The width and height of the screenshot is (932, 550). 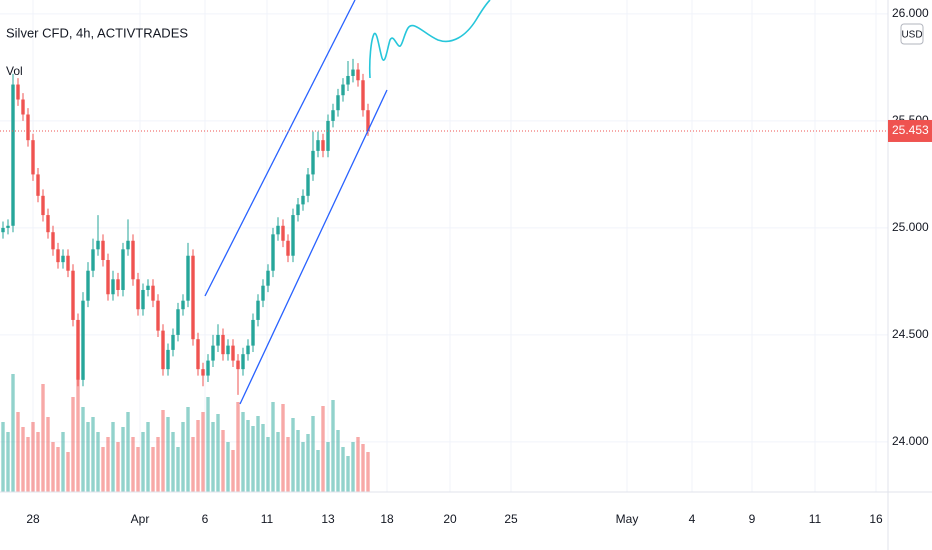 What do you see at coordinates (910, 130) in the screenshot?
I see `last-price-label: 25.453` at bounding box center [910, 130].